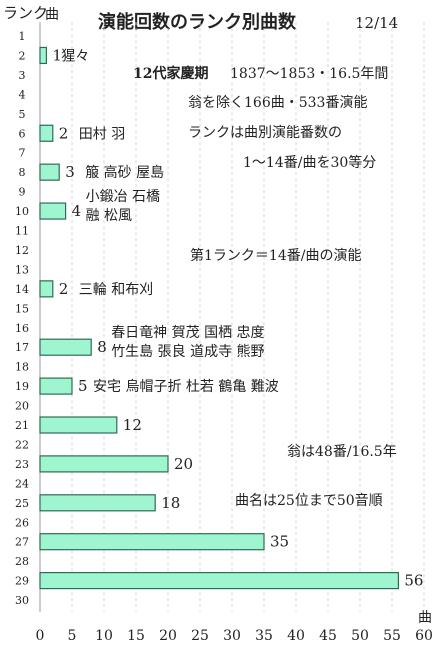 This screenshot has height=649, width=441. Describe the element at coordinates (392, 636) in the screenshot. I see `x-tick-label: 55` at that location.